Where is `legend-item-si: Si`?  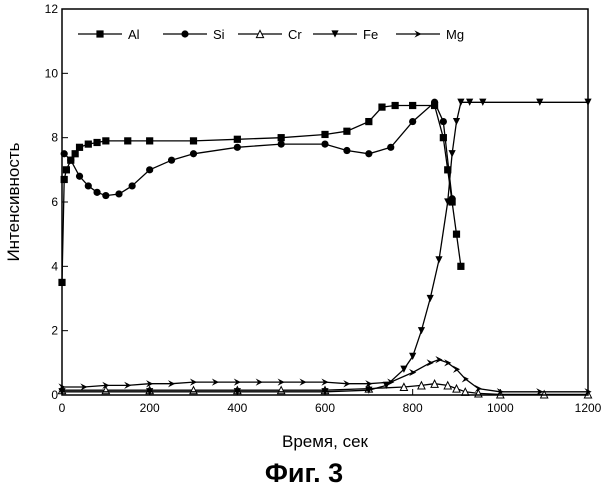
legend-item-si: Si is located at coordinates (194, 34).